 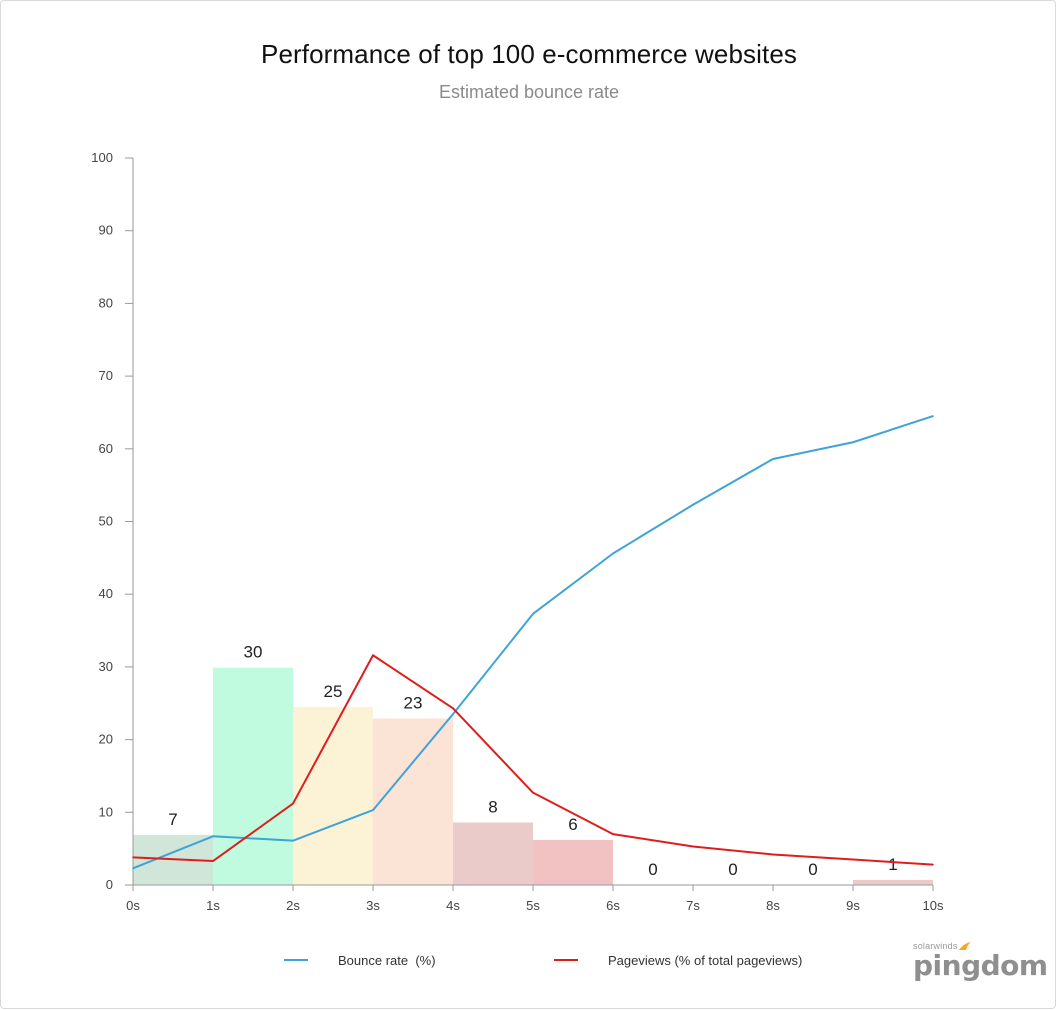 What do you see at coordinates (693, 846) in the screenshot?
I see `pageviews-point-7s` at bounding box center [693, 846].